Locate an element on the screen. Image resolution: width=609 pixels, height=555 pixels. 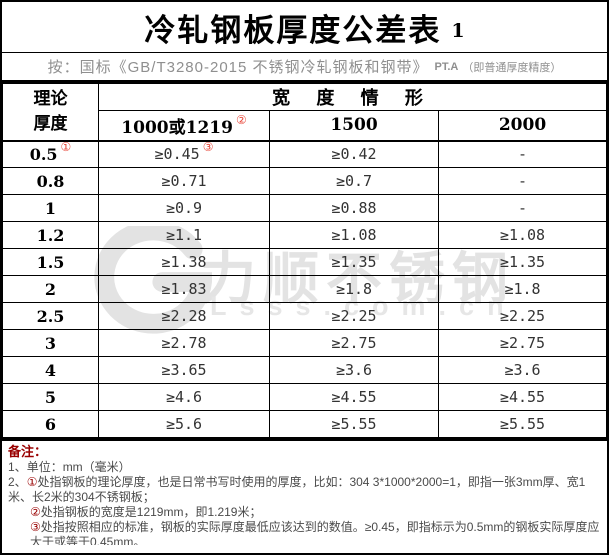
standard-grade: PT.A is located at coordinates (446, 66).